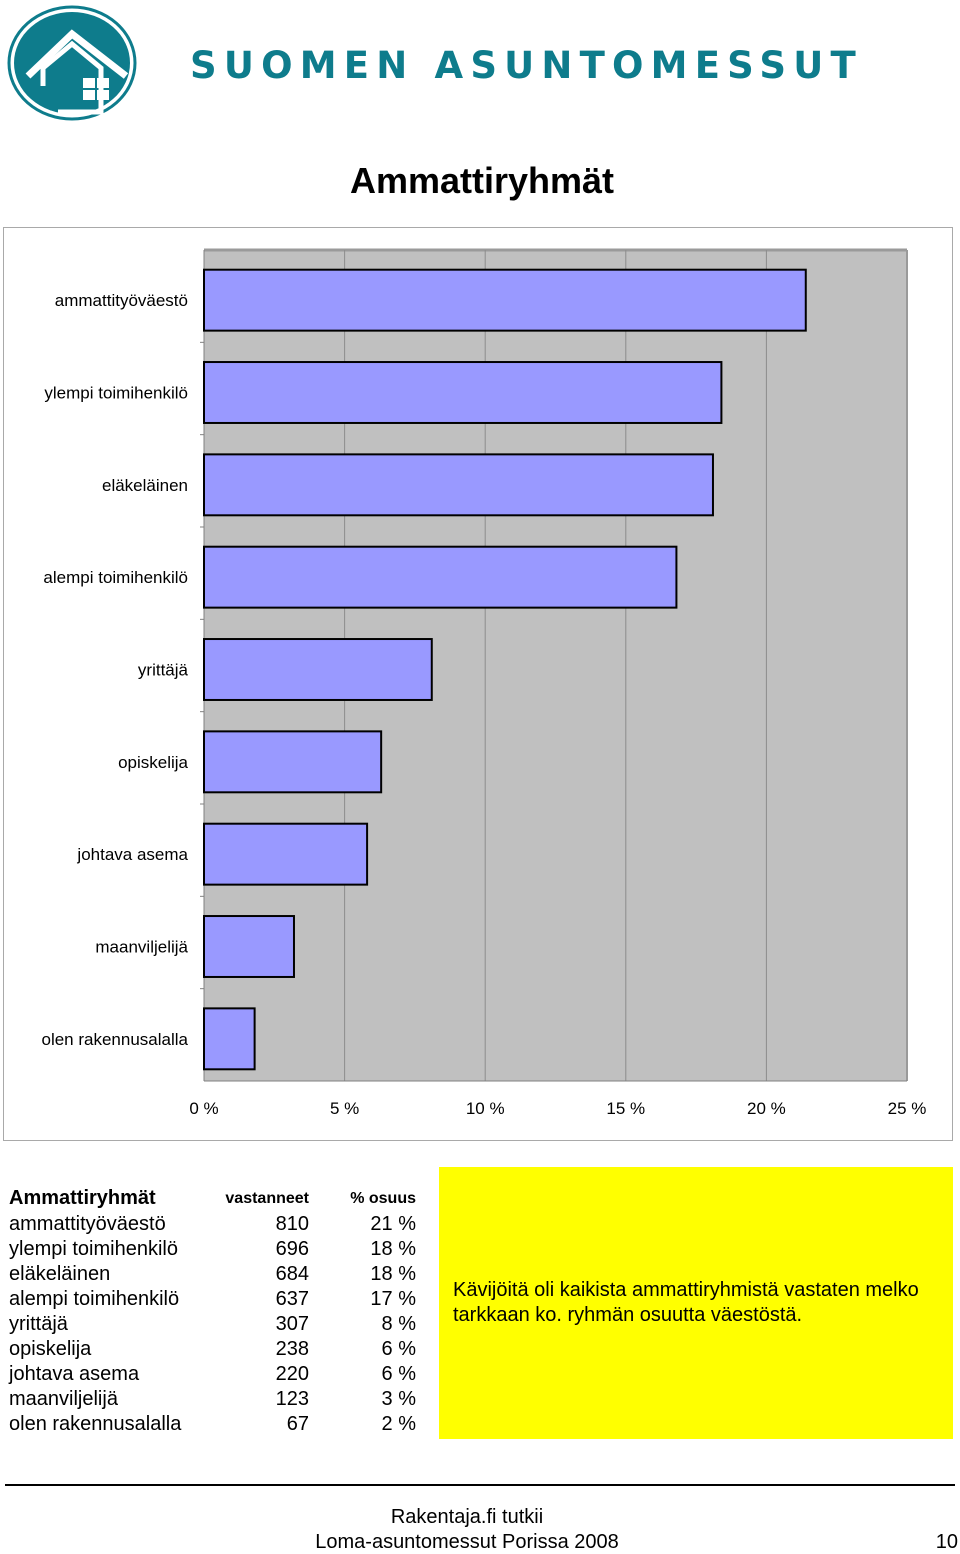 Image resolution: width=960 pixels, height=1554 pixels. What do you see at coordinates (74, 1374) in the screenshot?
I see `table-cell-group: johtava asema` at bounding box center [74, 1374].